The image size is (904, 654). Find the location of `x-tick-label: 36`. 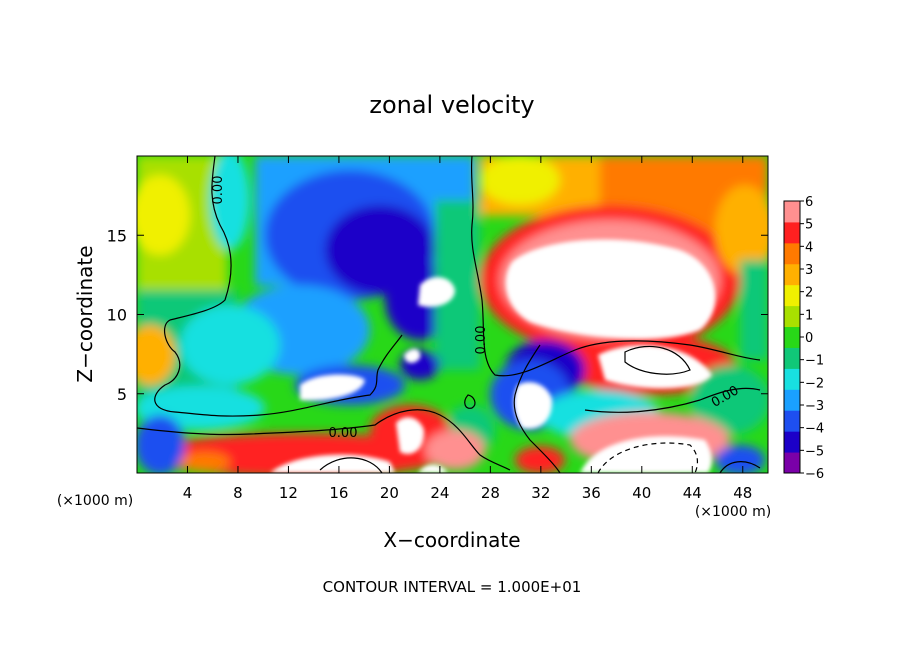

x-tick-label: 36 is located at coordinates (591, 493).